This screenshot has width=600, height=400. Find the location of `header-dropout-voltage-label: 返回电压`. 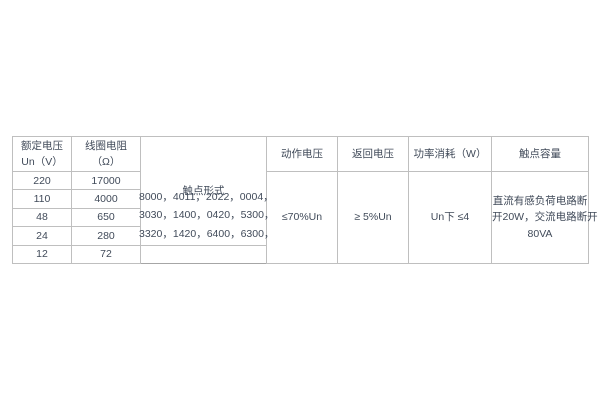

header-dropout-voltage-label: 返回电压 is located at coordinates (373, 153).